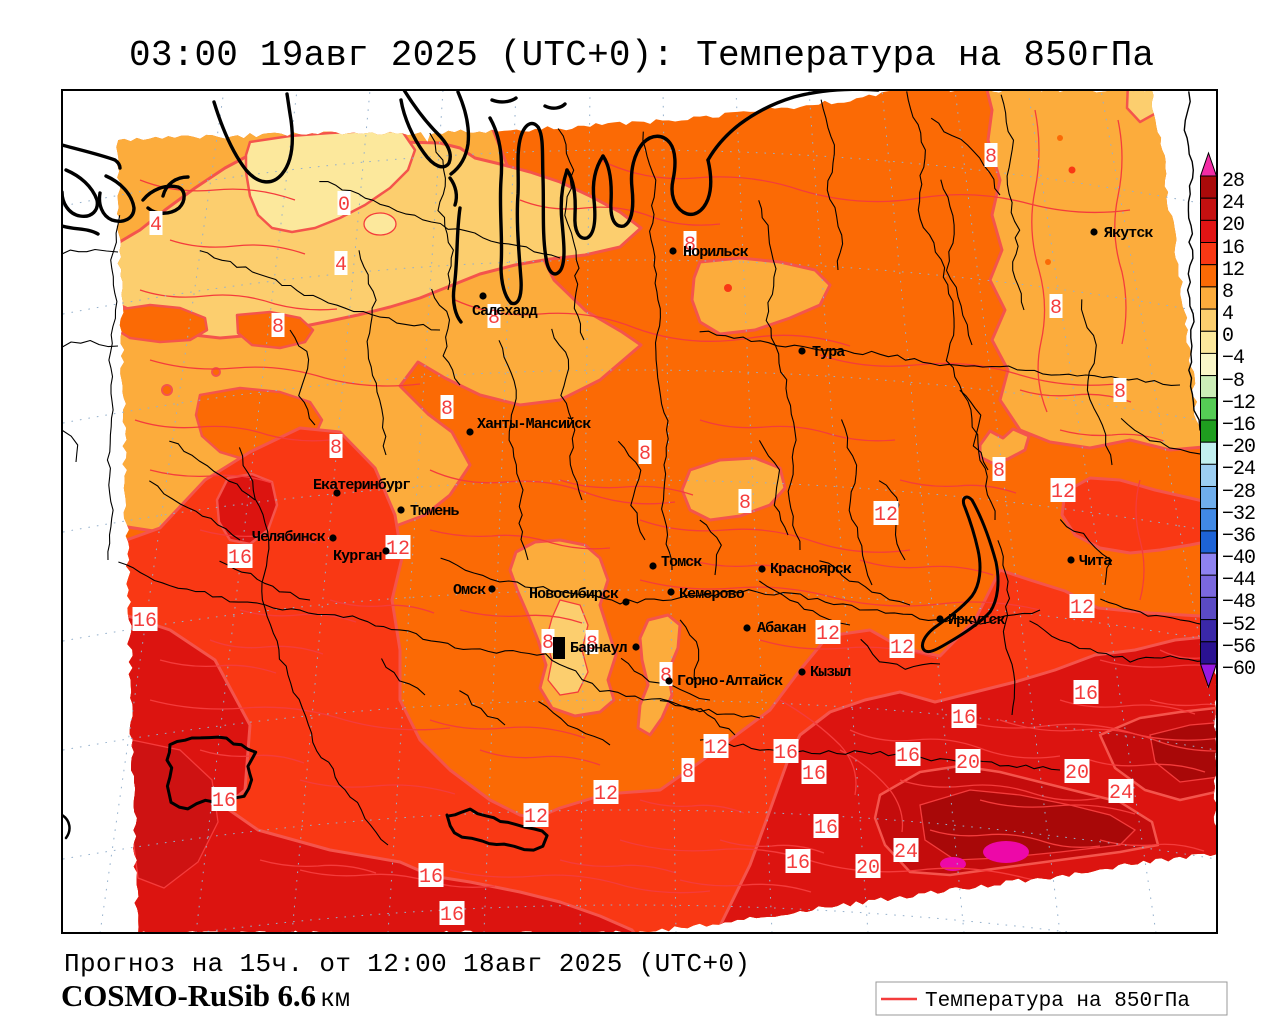  Describe the element at coordinates (188, 995) in the screenshot. I see `svg-text: COSMO-RuSib 6.6` at that location.